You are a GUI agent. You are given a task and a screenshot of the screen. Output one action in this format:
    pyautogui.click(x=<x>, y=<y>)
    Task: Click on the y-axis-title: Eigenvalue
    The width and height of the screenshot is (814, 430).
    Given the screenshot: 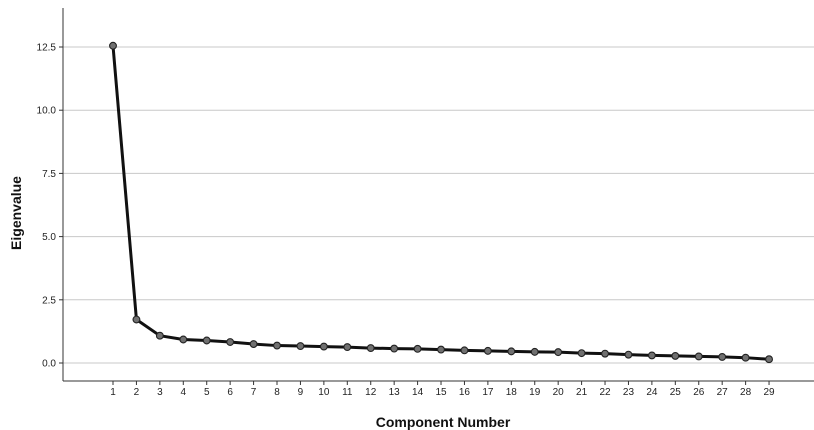 What is the action you would take?
    pyautogui.click(x=16, y=213)
    